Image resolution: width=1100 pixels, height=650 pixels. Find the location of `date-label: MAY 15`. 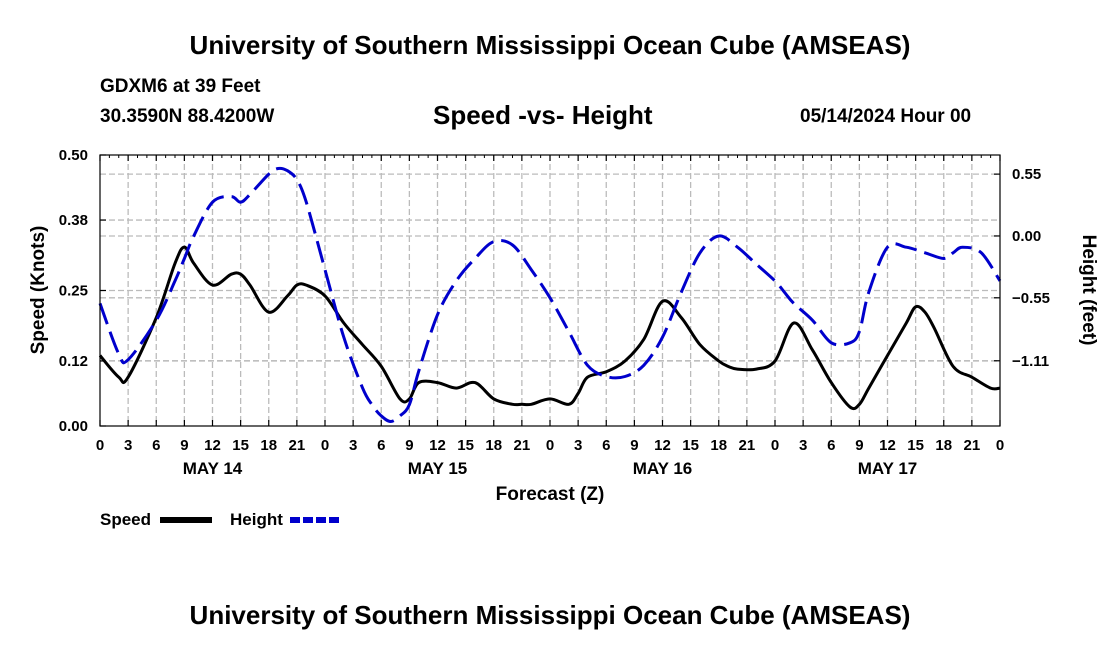

date-label: MAY 15 is located at coordinates (438, 468).